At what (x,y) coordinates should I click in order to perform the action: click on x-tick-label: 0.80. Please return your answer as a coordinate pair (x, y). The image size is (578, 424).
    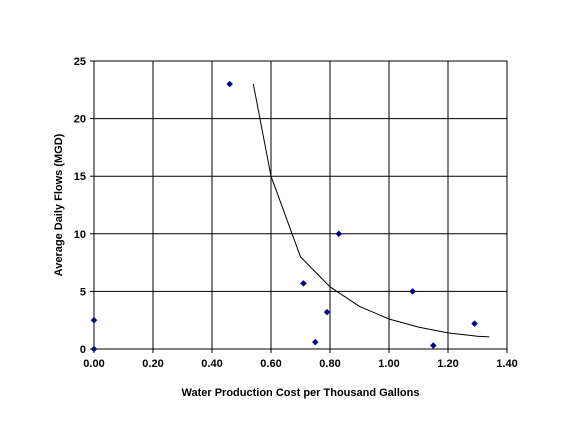
    Looking at the image, I should click on (329, 364).